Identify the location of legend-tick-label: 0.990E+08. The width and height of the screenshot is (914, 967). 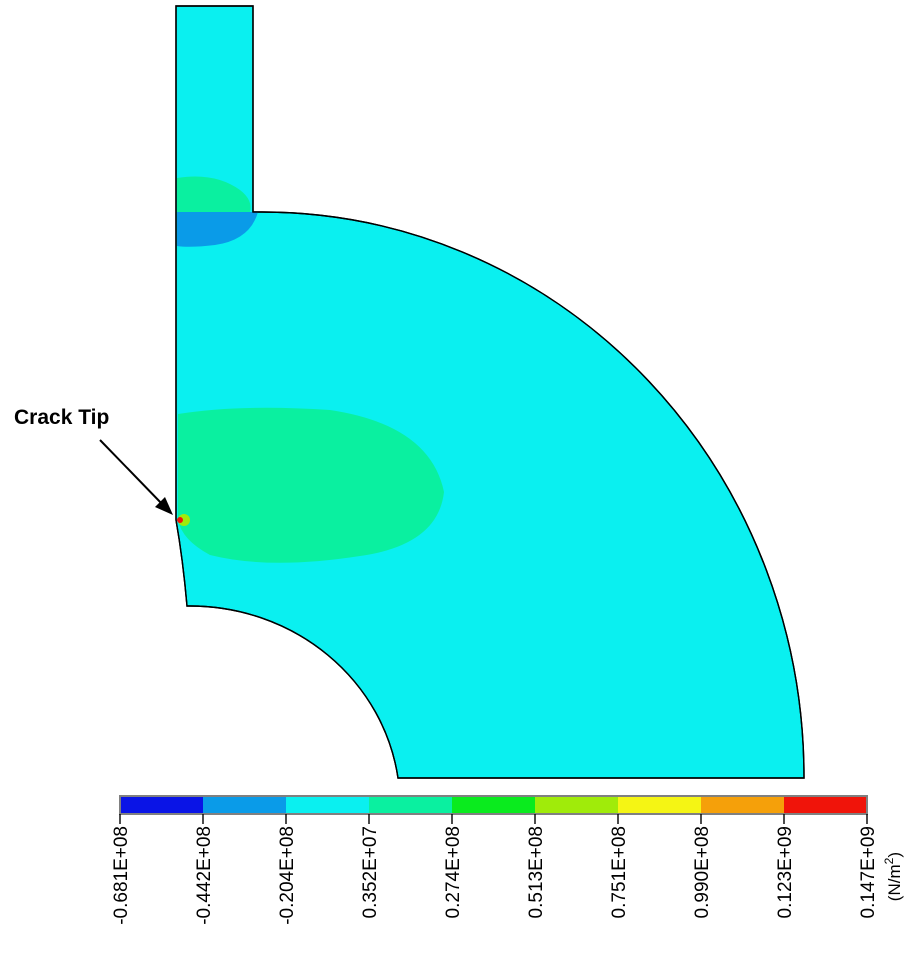
(702, 872).